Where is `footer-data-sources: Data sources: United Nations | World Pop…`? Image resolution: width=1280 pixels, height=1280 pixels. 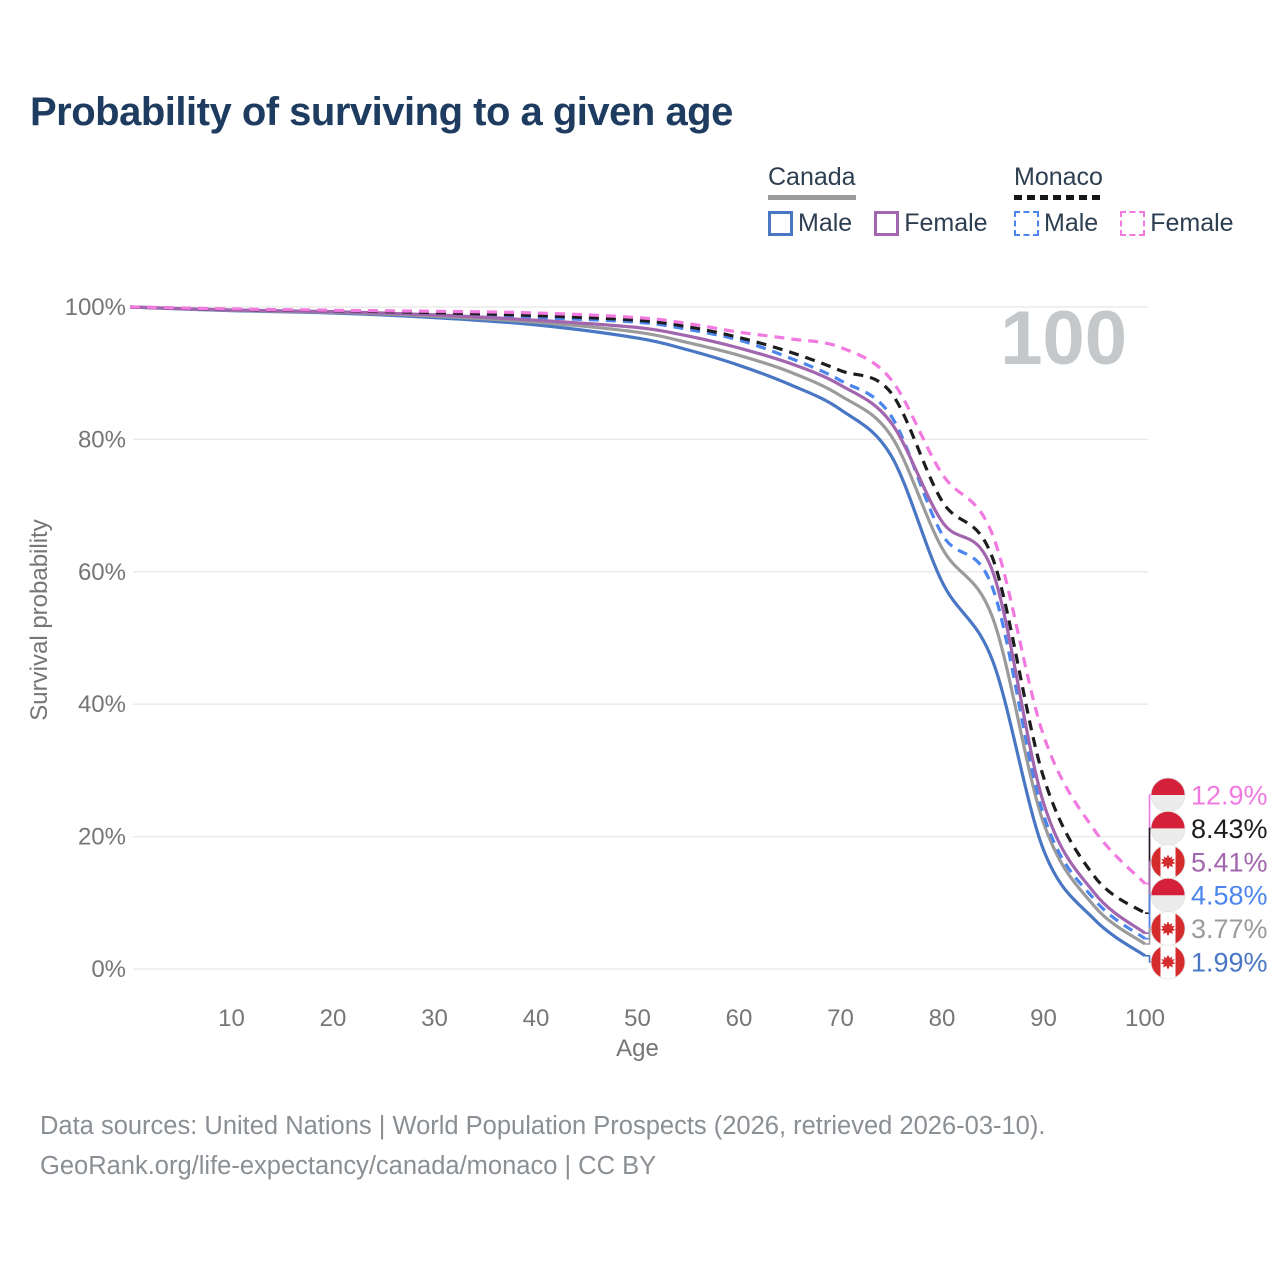
footer-data-sources: Data sources: United Nations | World Pop… is located at coordinates (543, 1126).